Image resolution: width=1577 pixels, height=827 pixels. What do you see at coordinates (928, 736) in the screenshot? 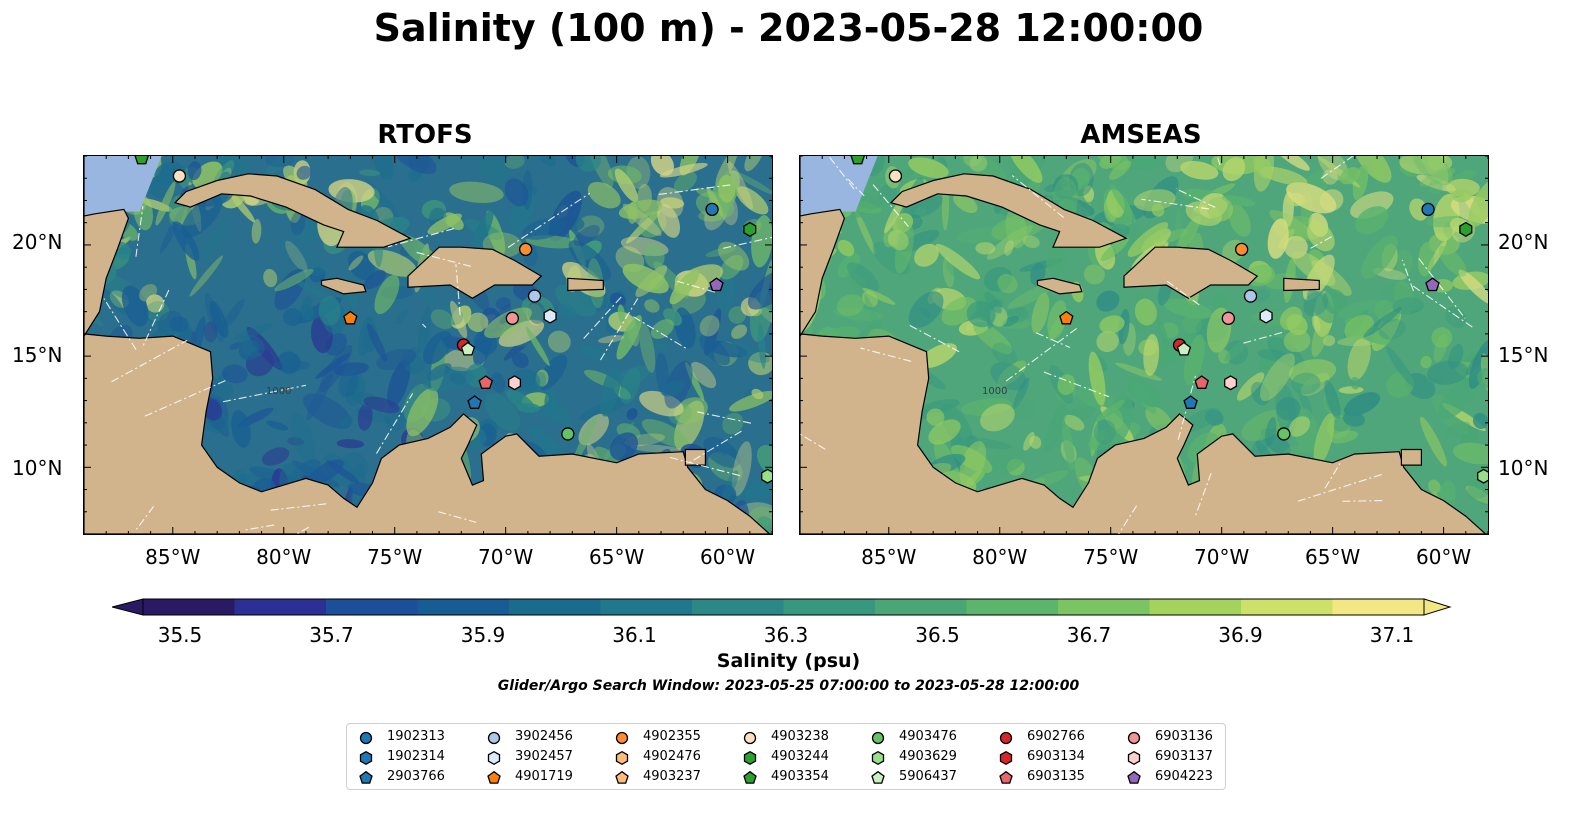
I see `legend-label: 4903476` at bounding box center [928, 736].